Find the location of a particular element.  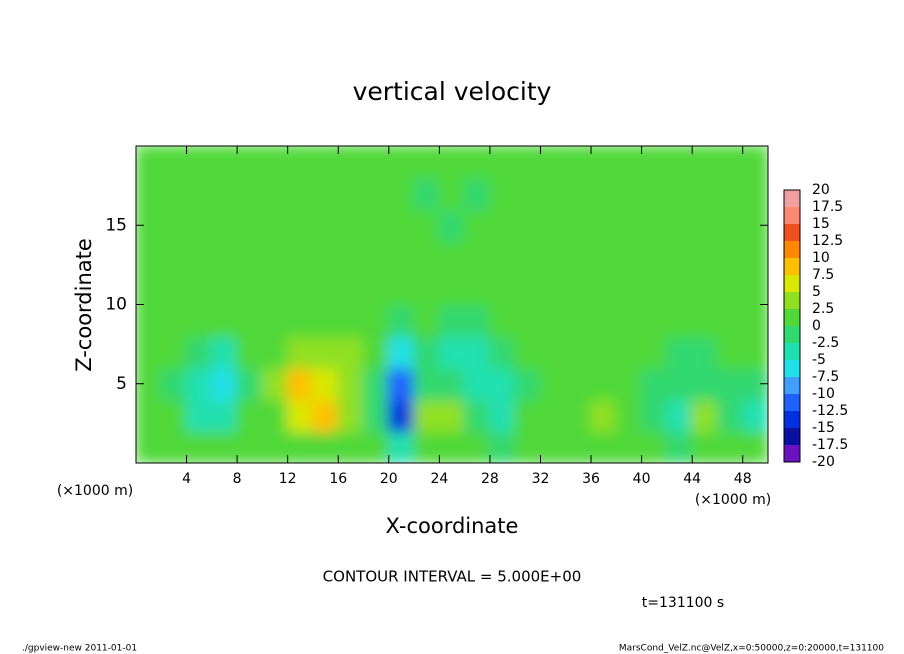

colorbar-label: -17.5 is located at coordinates (830, 445).